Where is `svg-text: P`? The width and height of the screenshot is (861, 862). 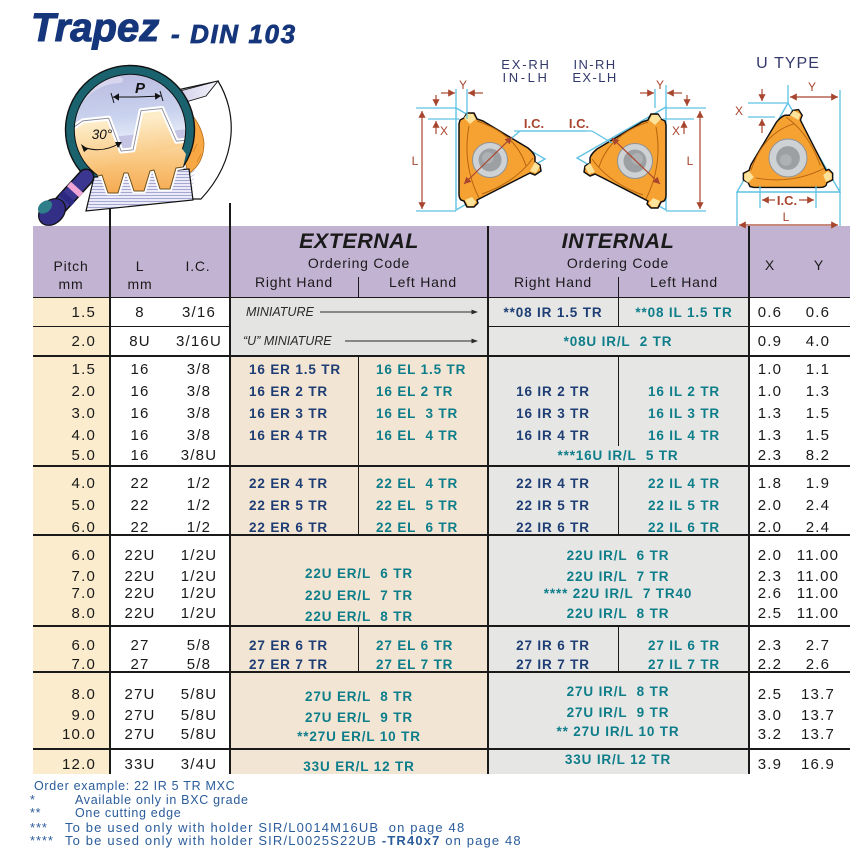
svg-text: P is located at coordinates (140, 88).